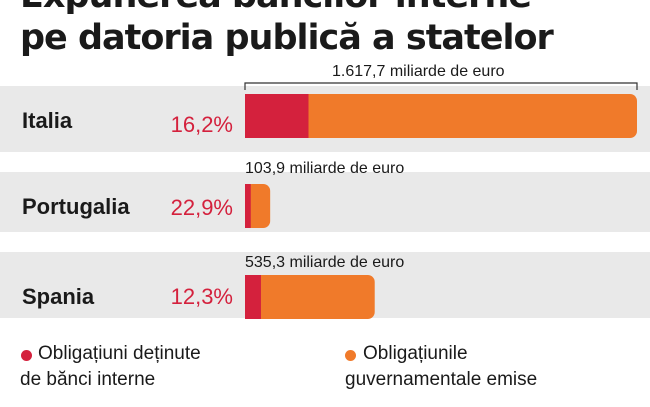 This screenshot has height=407, width=650. Describe the element at coordinates (325, 168) in the screenshot. I see `total-label-portugalia: 103,9 miliarde de euro` at that location.